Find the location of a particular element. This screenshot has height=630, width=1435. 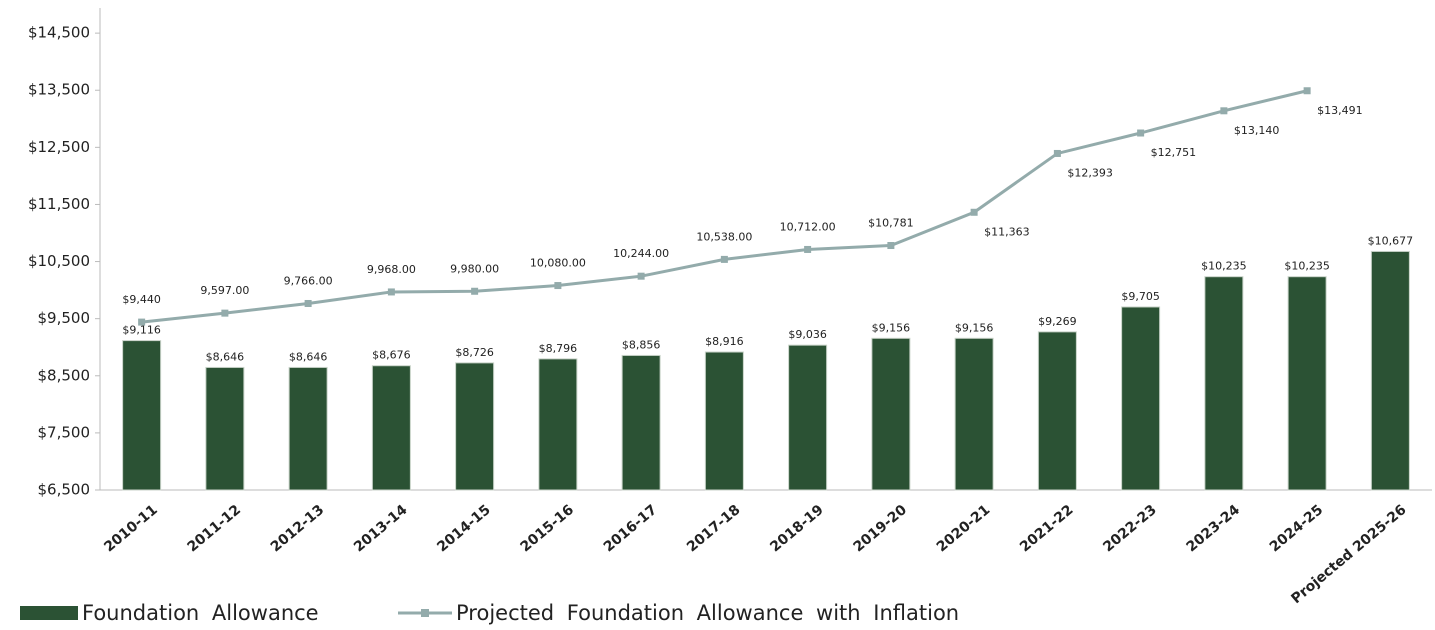

bar-value-label: $8,796 is located at coordinates (558, 348).